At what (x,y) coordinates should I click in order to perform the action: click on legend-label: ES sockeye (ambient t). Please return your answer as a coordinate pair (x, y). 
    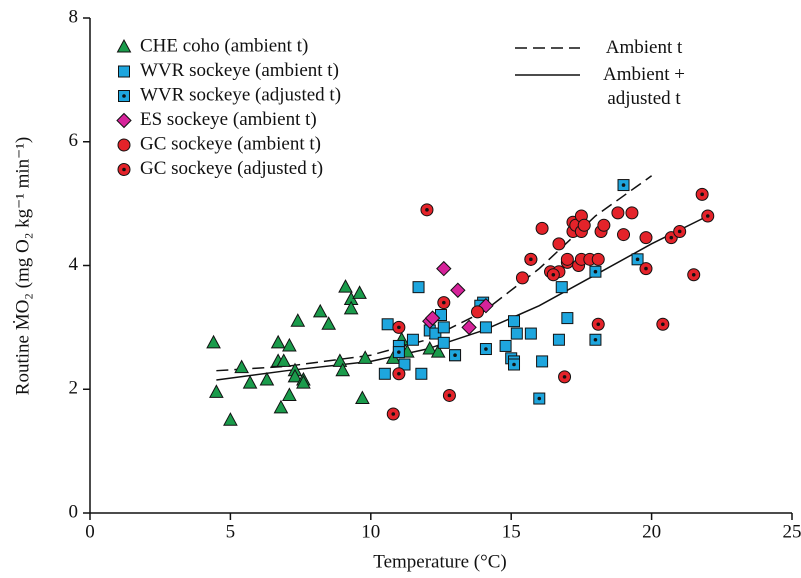
    Looking at the image, I should click on (228, 119).